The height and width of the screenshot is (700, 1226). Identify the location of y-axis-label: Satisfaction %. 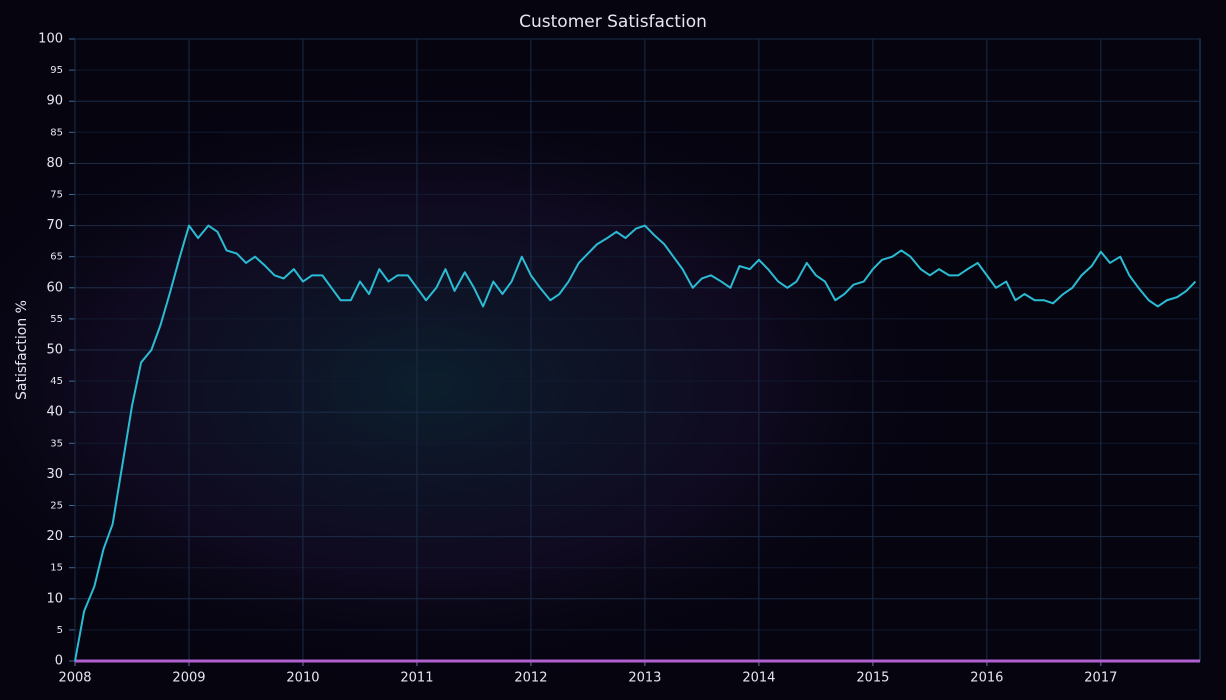
(22, 350).